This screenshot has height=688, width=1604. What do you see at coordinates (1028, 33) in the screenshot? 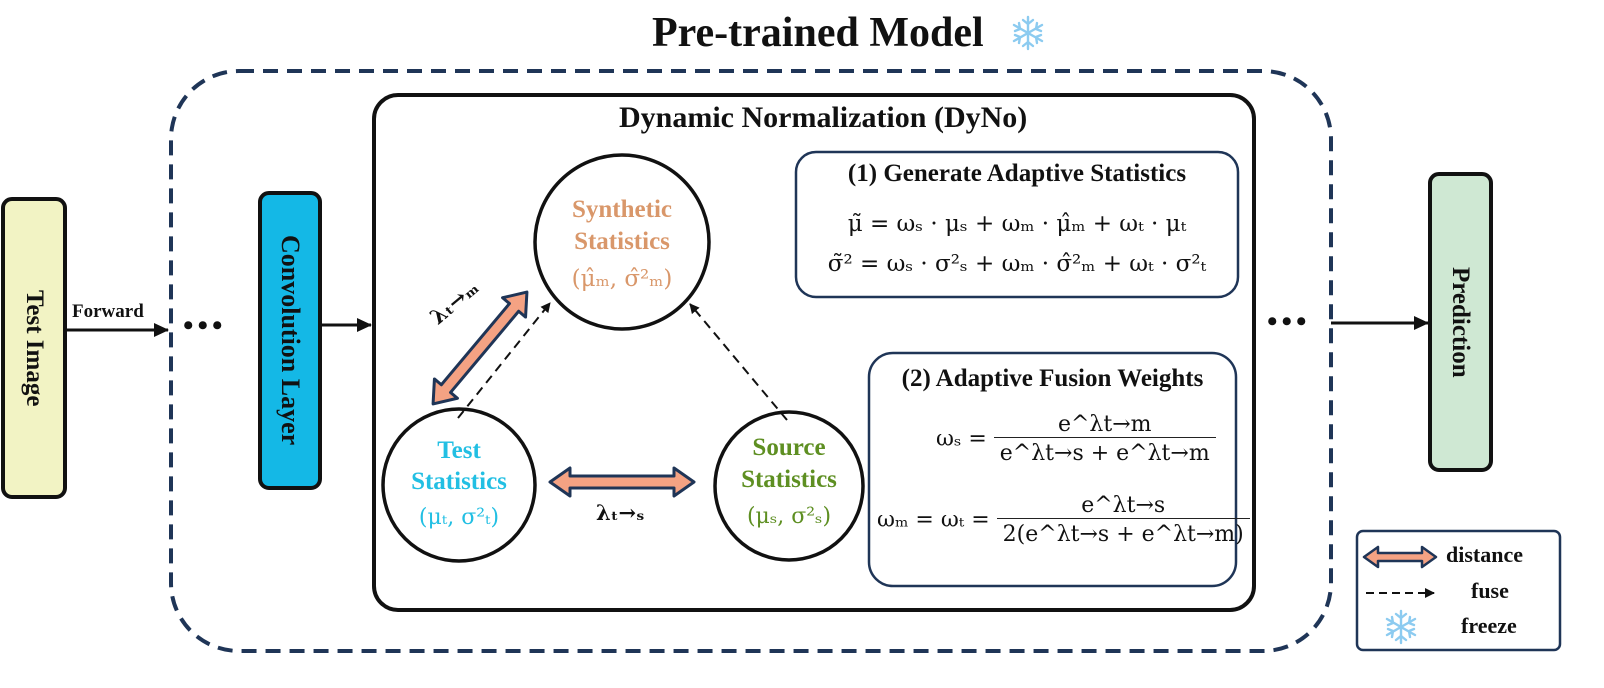
I see `title-snowflake-icon` at bounding box center [1028, 33].